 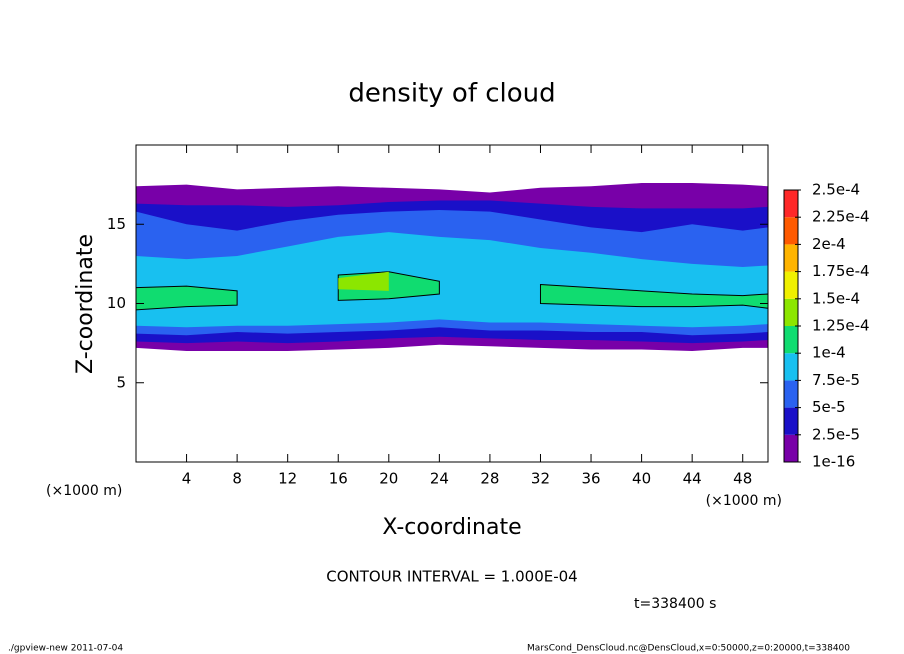 What do you see at coordinates (833, 462) in the screenshot?
I see `colorbar-label: 1e-16` at bounding box center [833, 462].